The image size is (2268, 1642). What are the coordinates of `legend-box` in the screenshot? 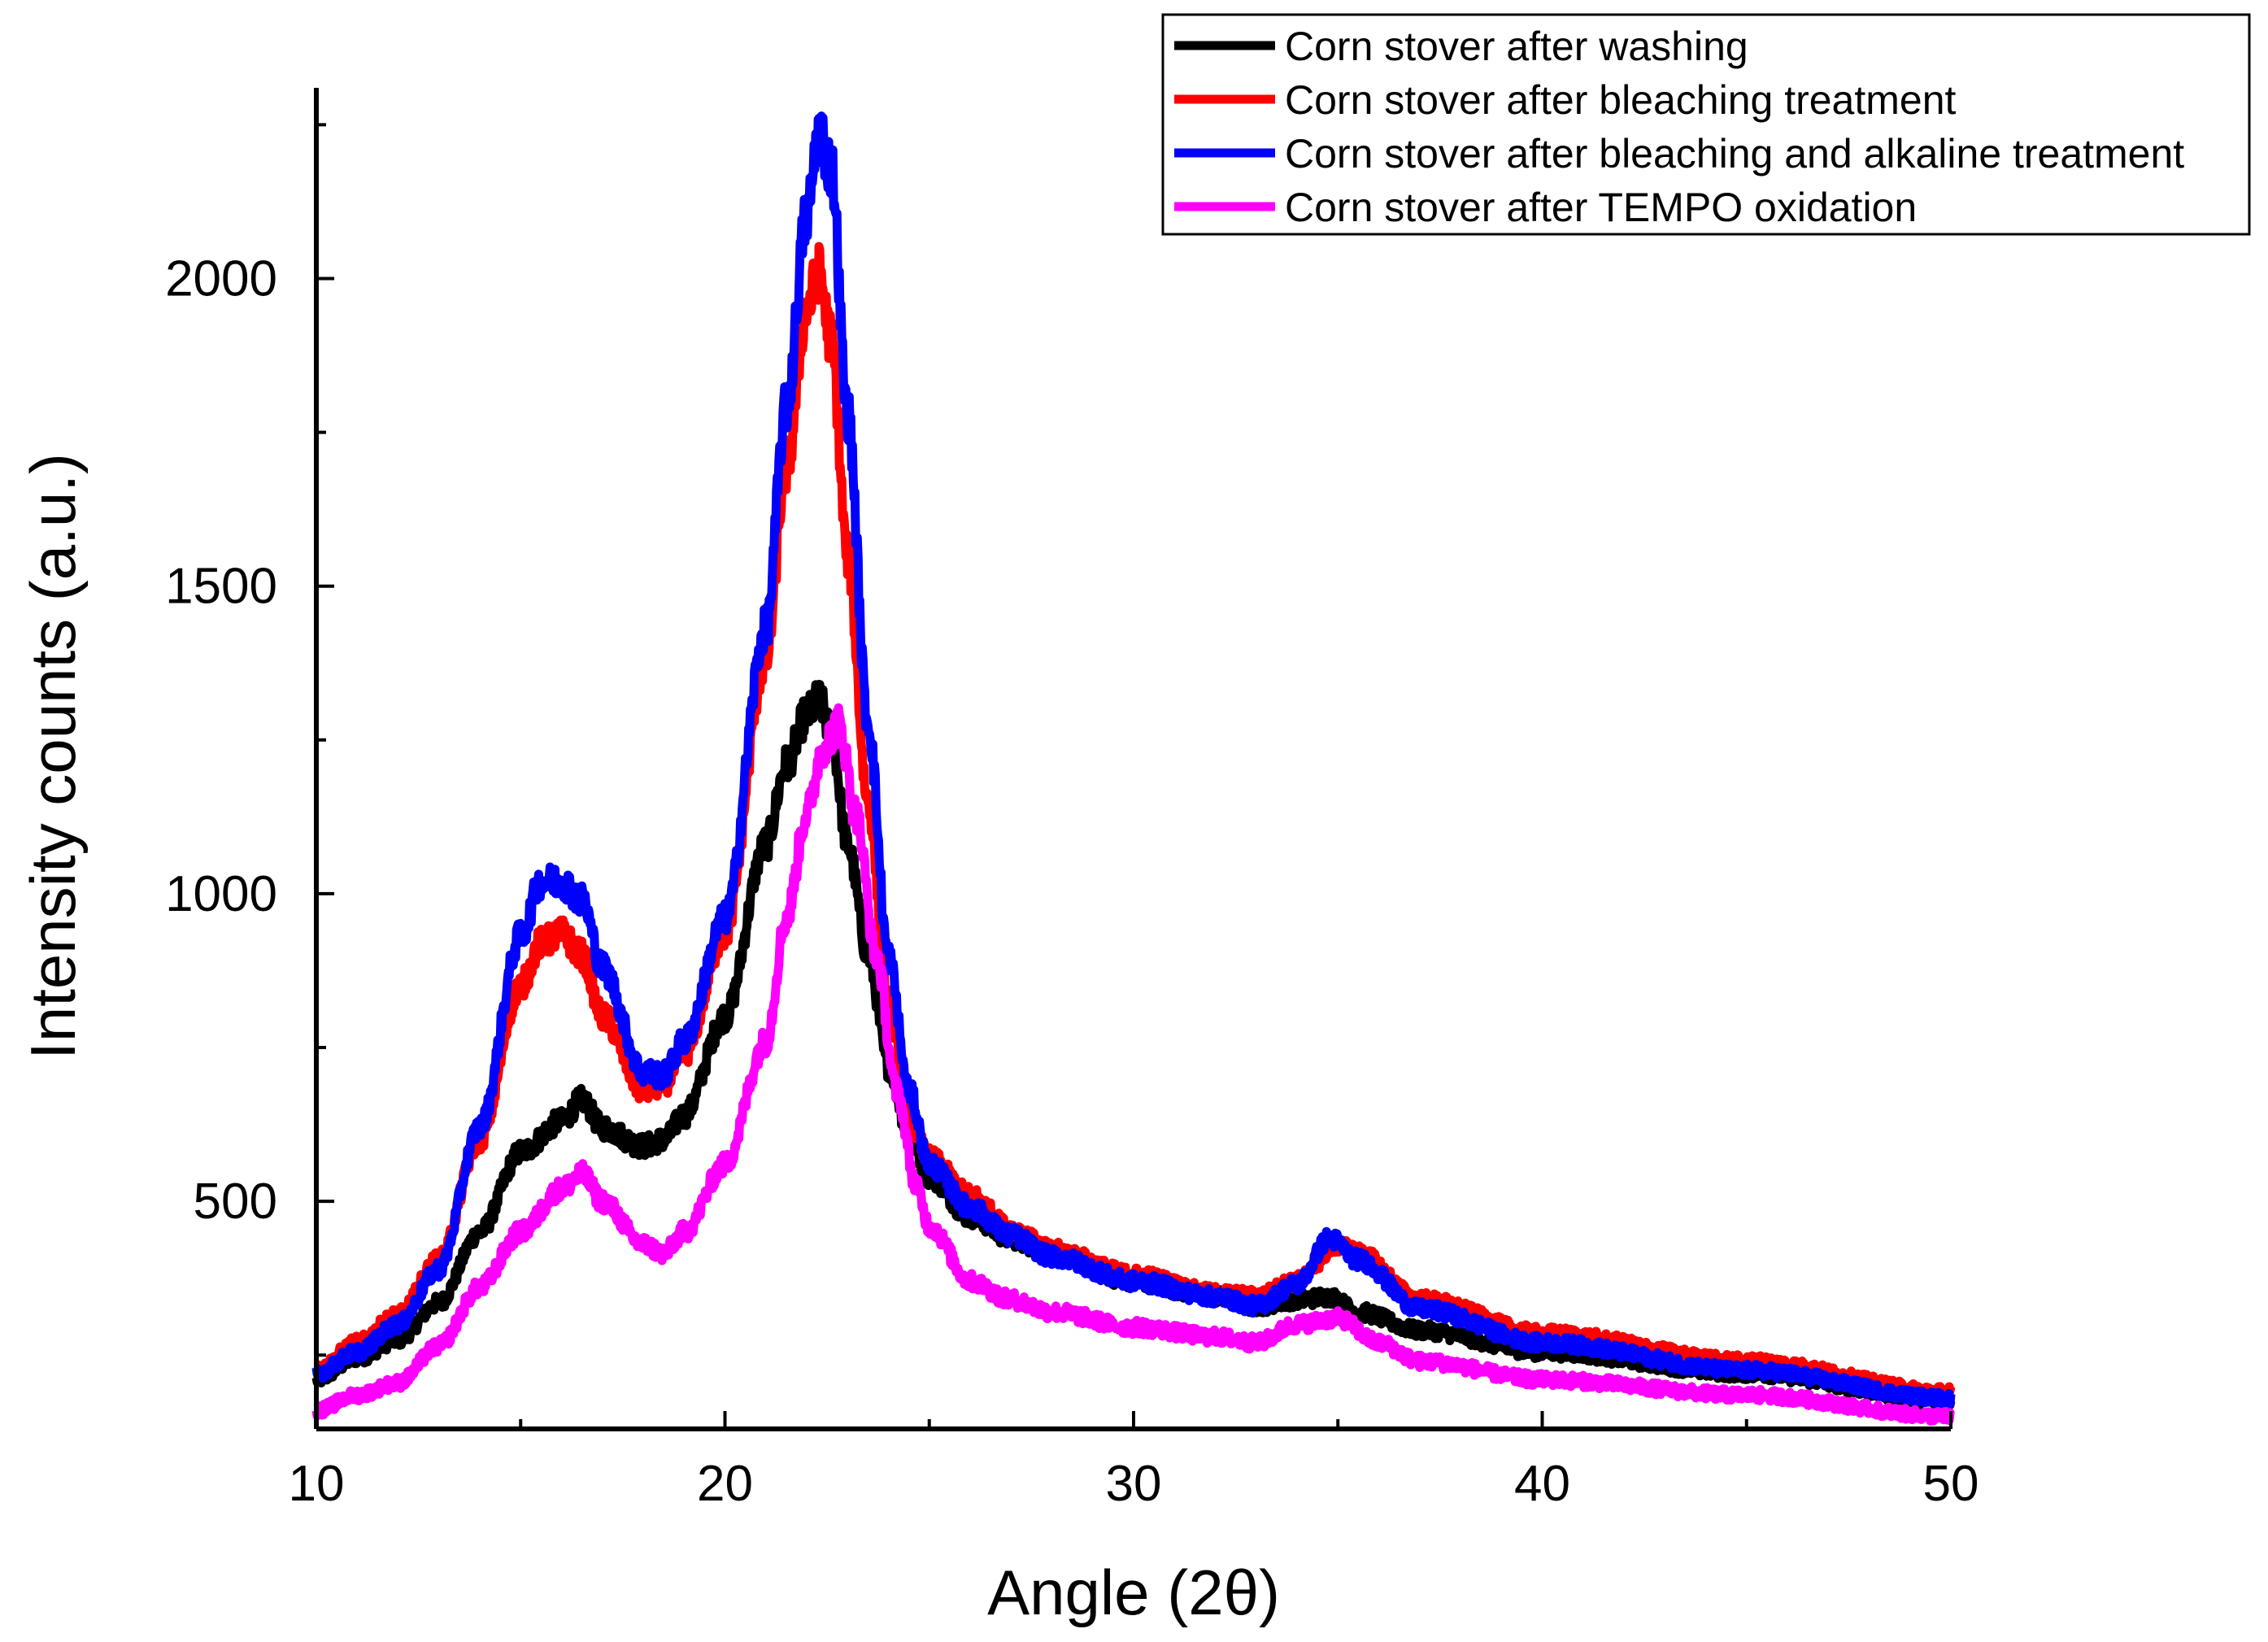 It's located at (1706, 124).